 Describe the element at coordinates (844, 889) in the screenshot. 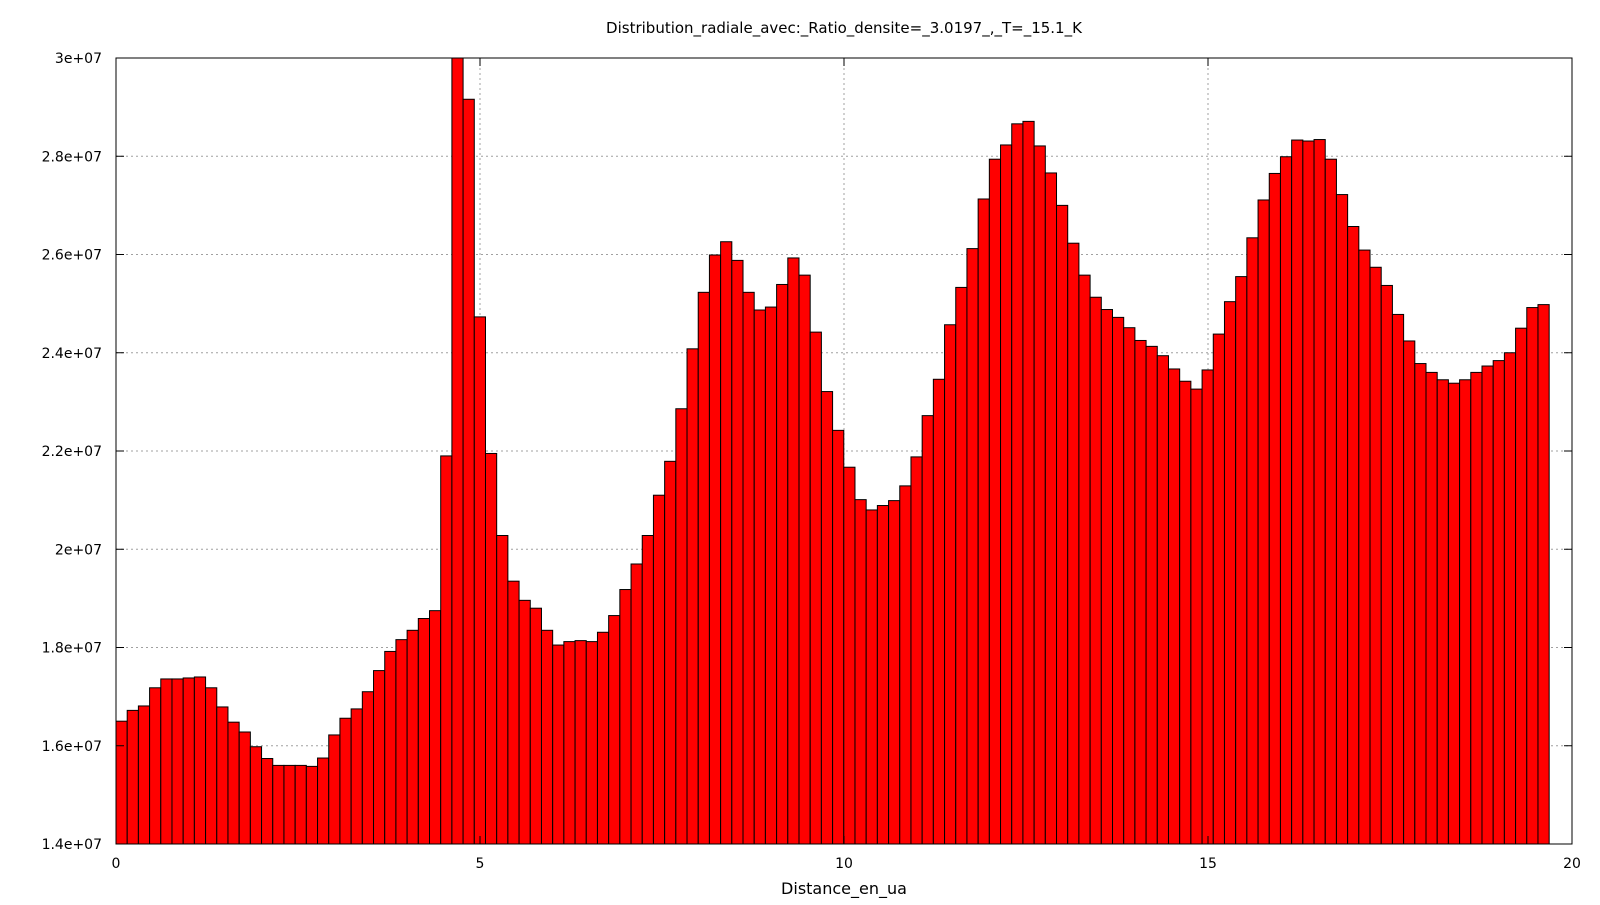

I see `x-axis-label: Distance_en_ua` at that location.